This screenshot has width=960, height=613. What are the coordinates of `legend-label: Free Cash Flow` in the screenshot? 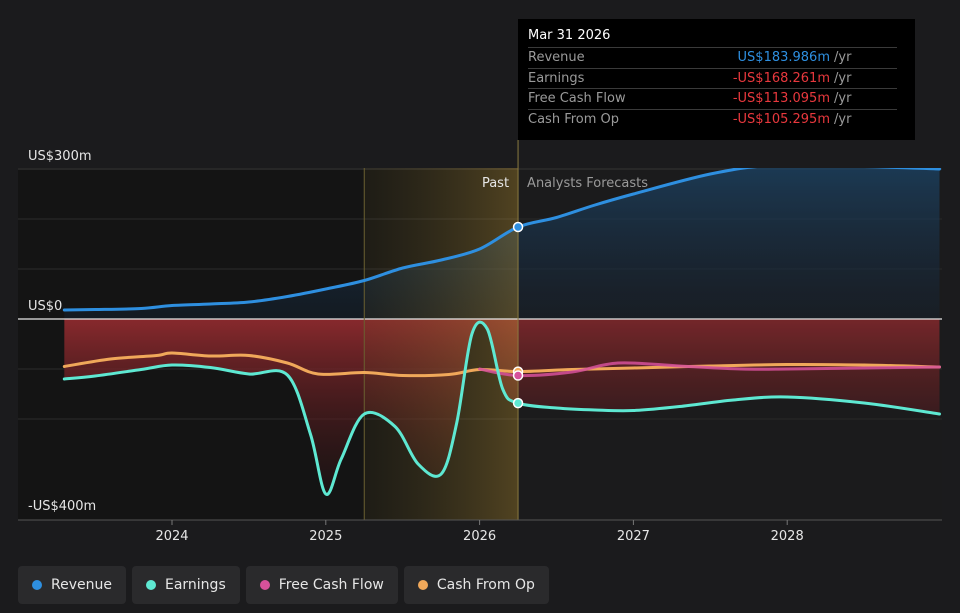 It's located at (331, 585).